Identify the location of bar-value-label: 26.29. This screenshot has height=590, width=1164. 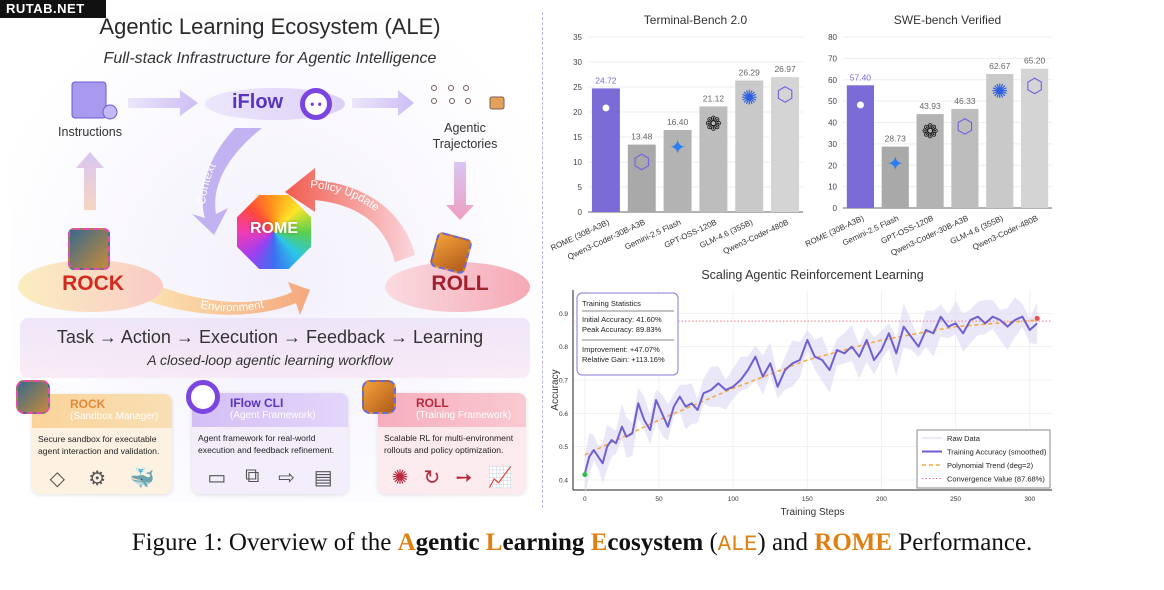
(750, 73).